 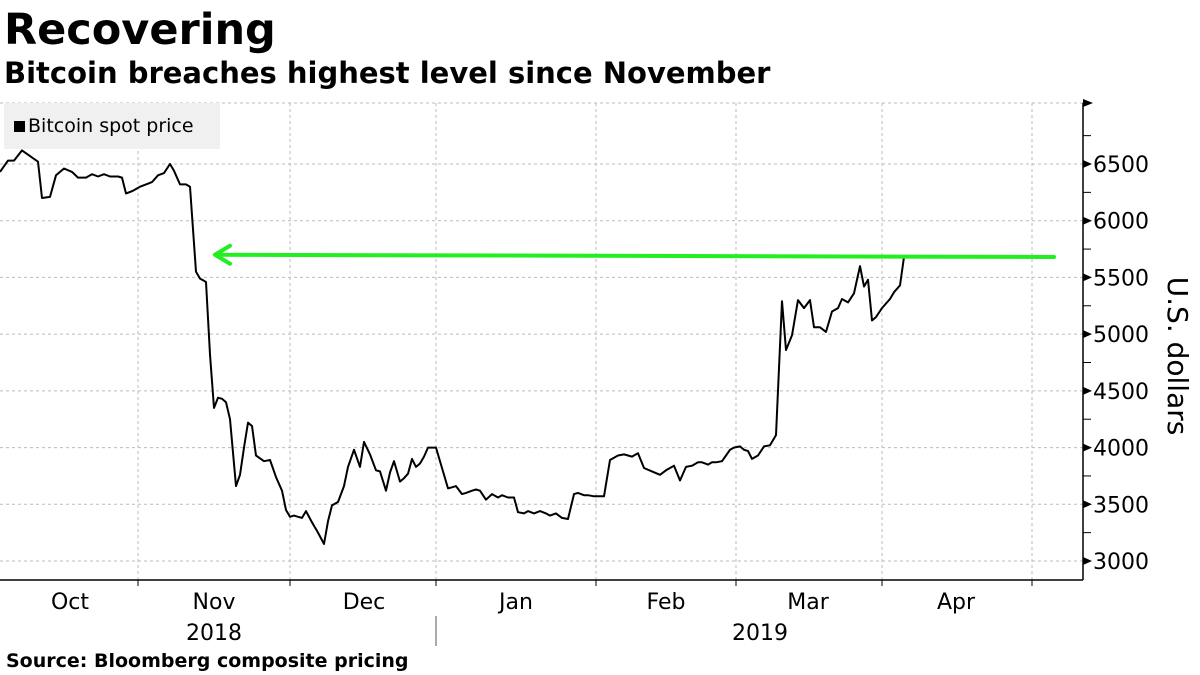 I want to click on y-axis-title: U.S. dollars, so click(x=1177, y=356).